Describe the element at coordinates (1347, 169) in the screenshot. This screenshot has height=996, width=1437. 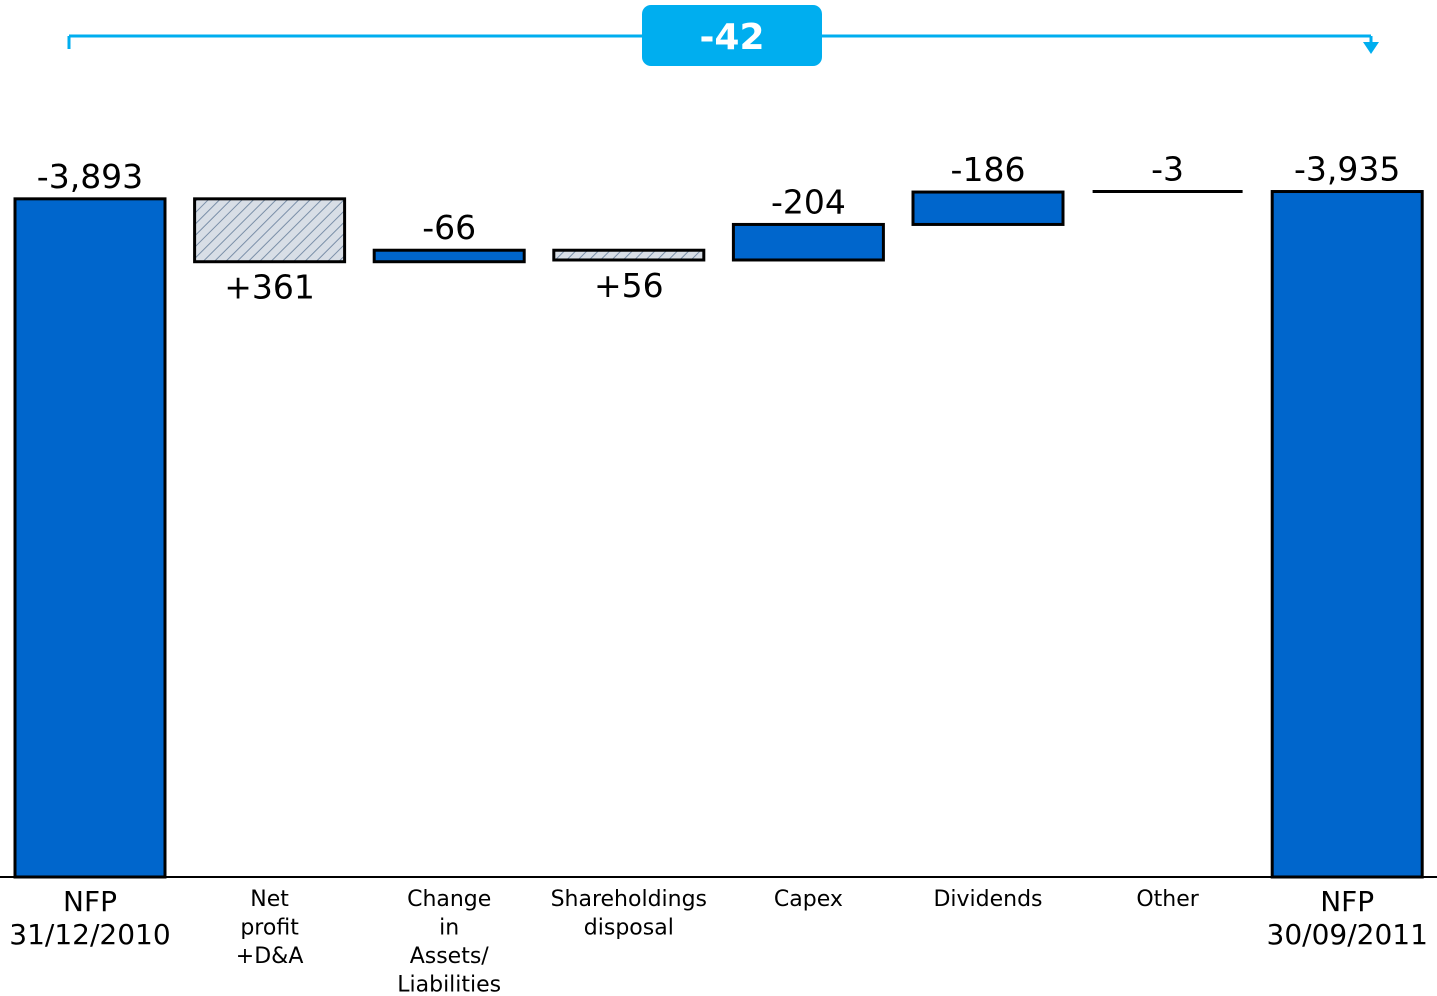
I see `value-label-8: -3,935` at that location.